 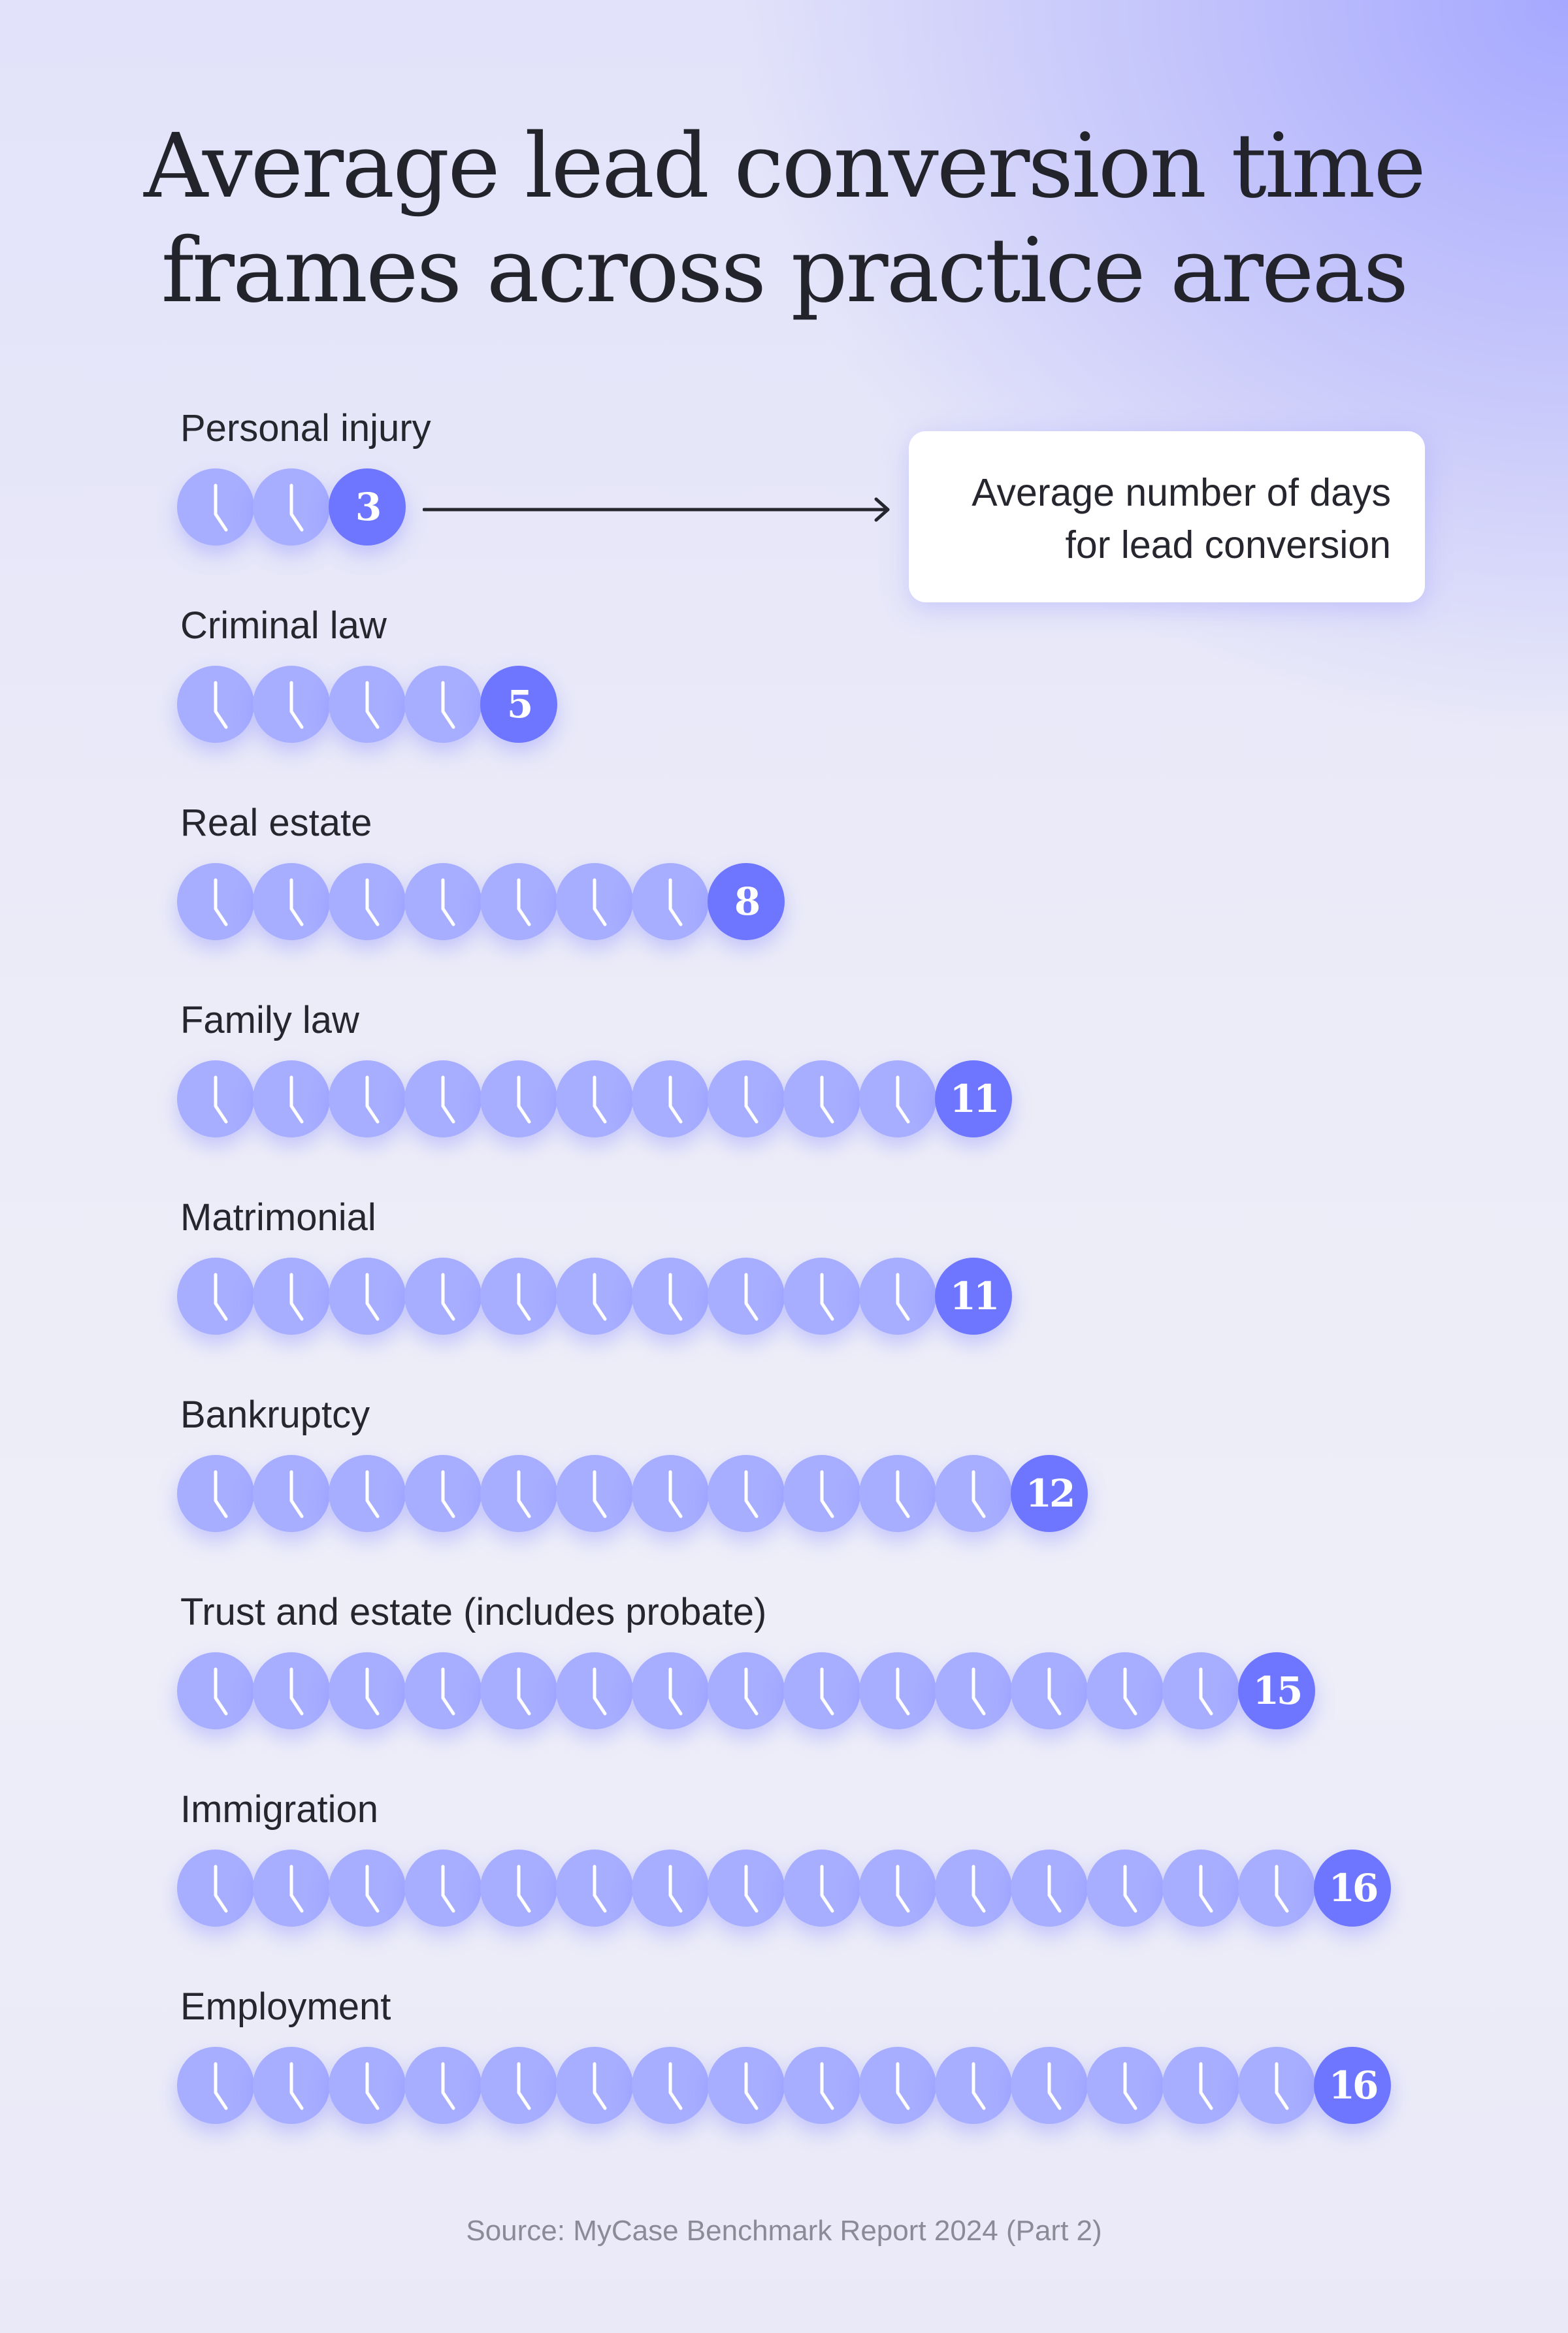 I want to click on category-label: Immigration, so click(x=279, y=1809).